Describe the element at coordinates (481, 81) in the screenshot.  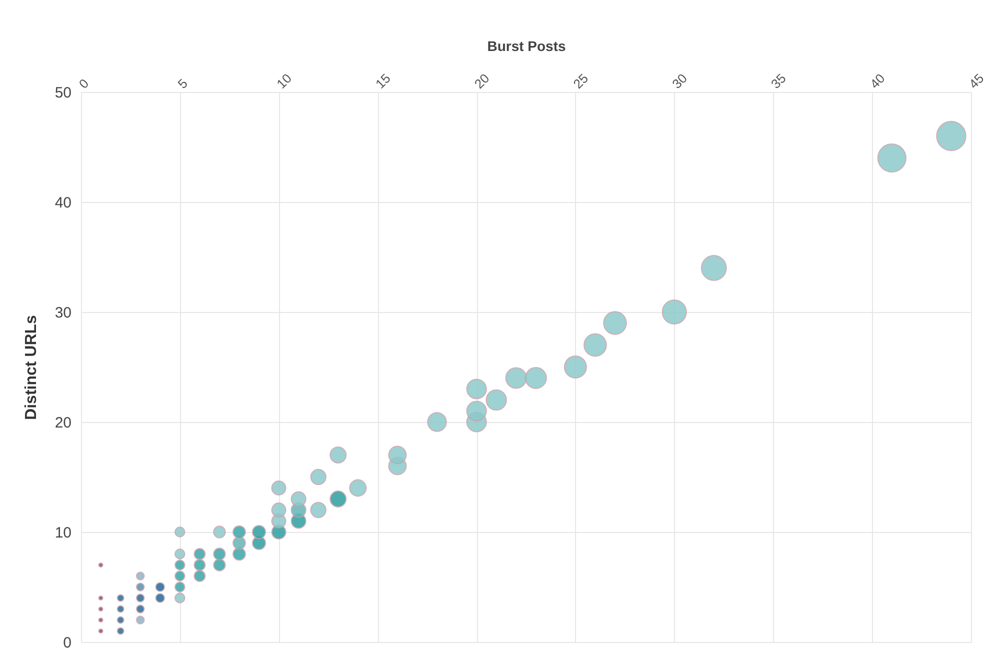
I see `x-tick-label: 20` at that location.